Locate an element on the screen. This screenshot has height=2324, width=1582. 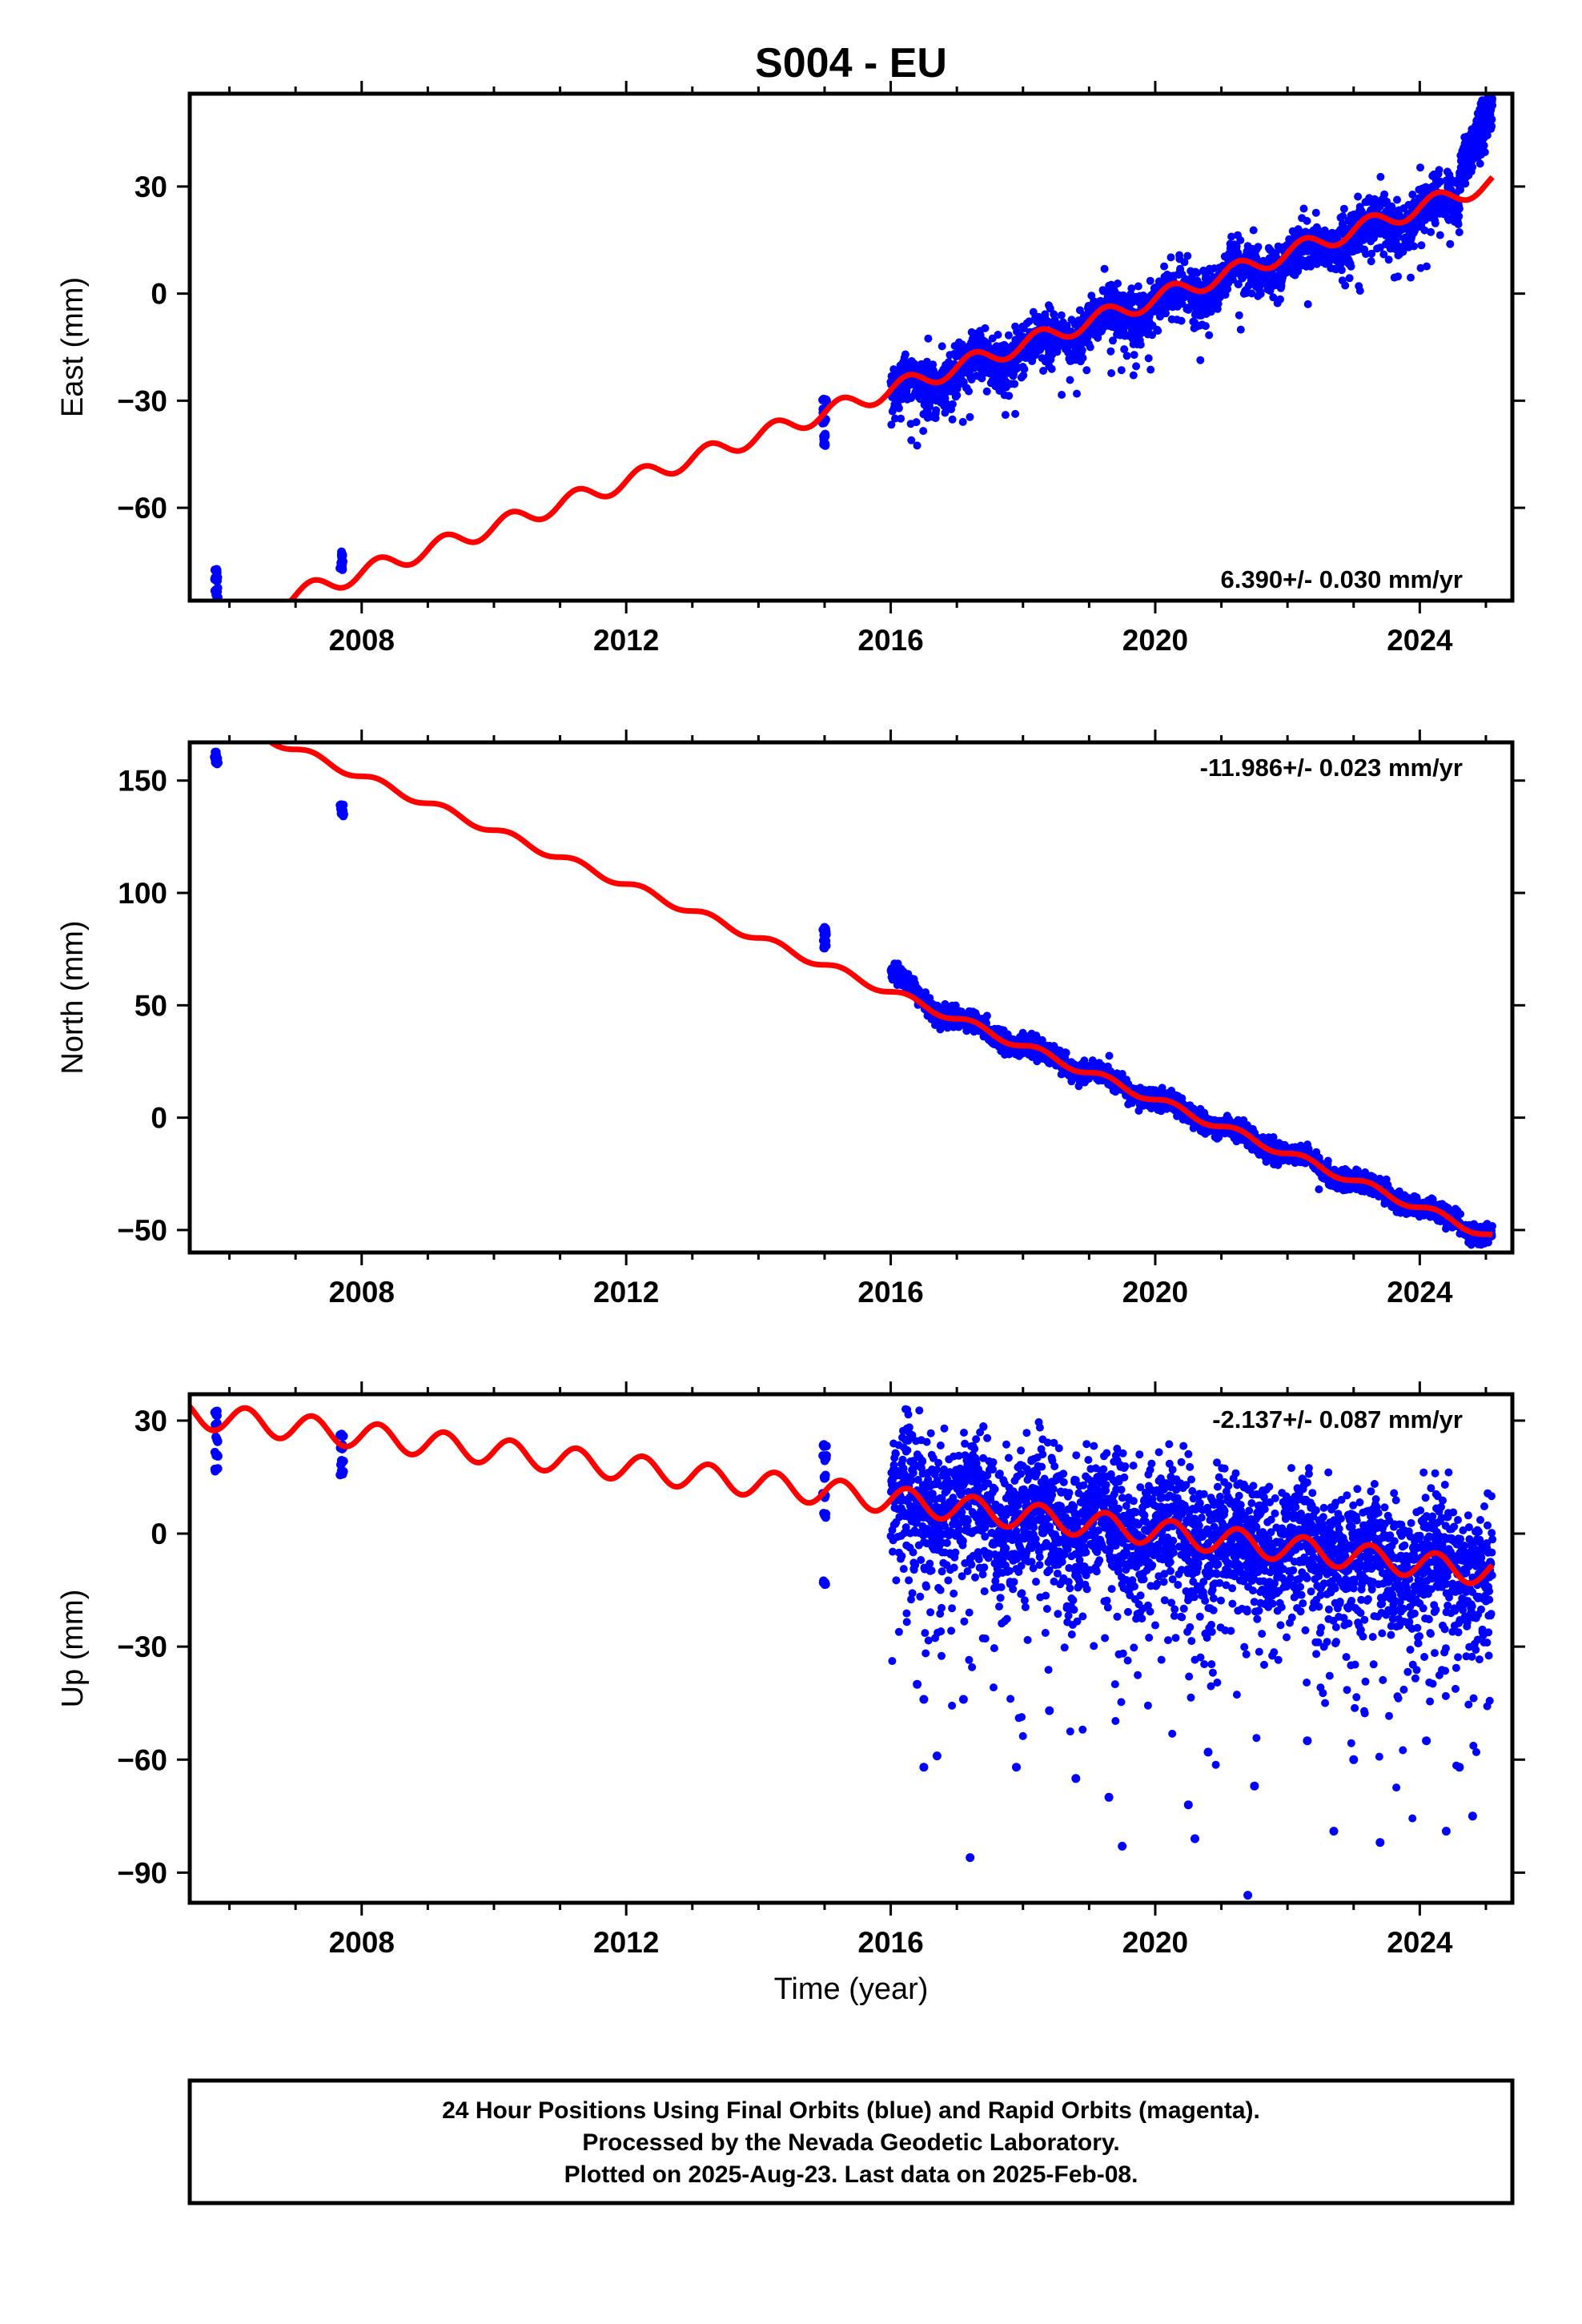
y-tick-label: 30 is located at coordinates (151, 187).